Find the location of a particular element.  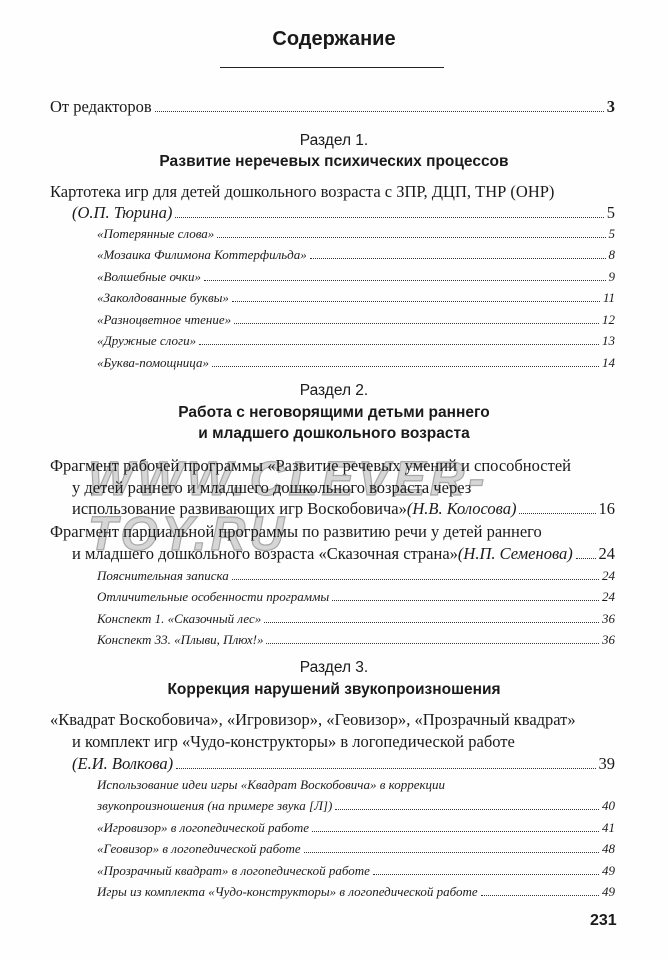

entry-page-number: 12 is located at coordinates (608, 319).